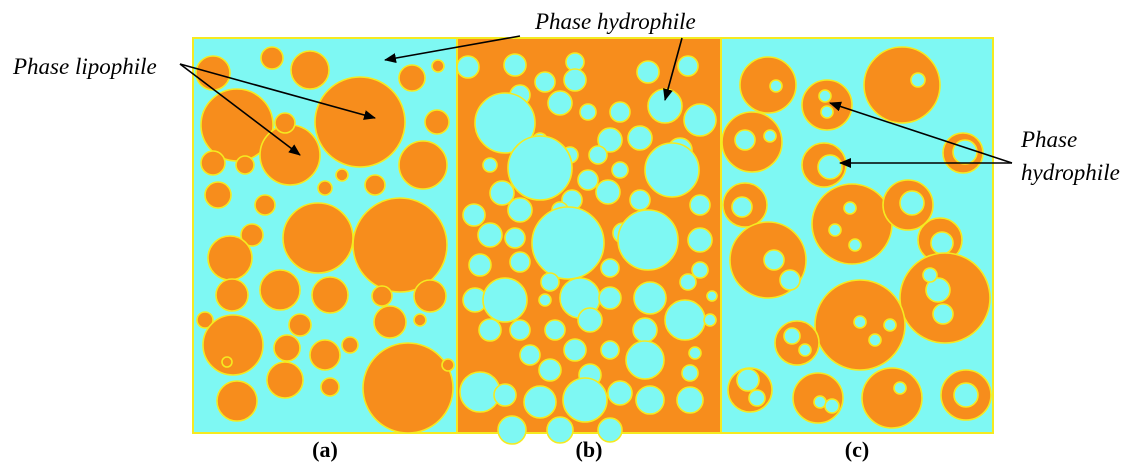  Describe the element at coordinates (1048, 139) in the screenshot. I see `label-right-hydrophile-line1: Phase` at that location.